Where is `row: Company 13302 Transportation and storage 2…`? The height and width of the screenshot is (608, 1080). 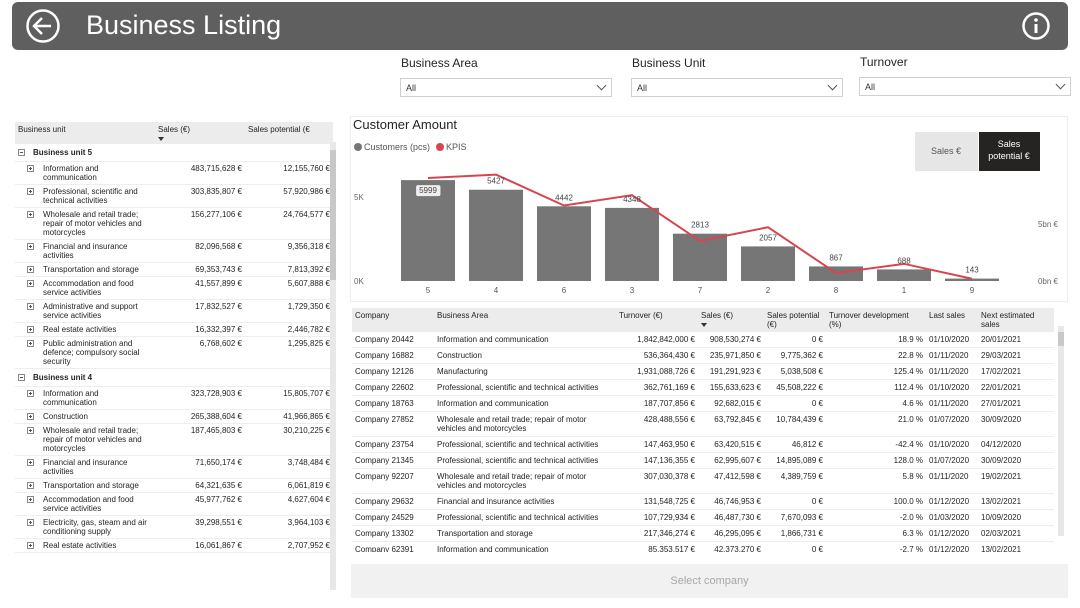
row: Company 13302 Transportation and storage 2… is located at coordinates (703, 533).